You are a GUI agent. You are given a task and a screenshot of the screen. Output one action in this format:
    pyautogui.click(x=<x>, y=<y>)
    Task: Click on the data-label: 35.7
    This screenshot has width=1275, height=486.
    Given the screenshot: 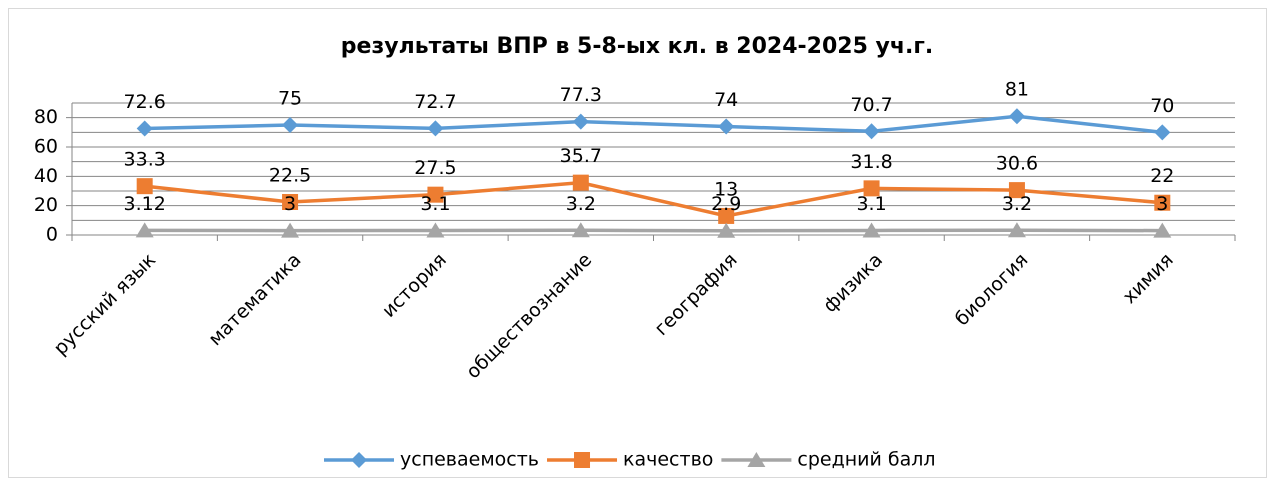 What is the action you would take?
    pyautogui.click(x=581, y=156)
    